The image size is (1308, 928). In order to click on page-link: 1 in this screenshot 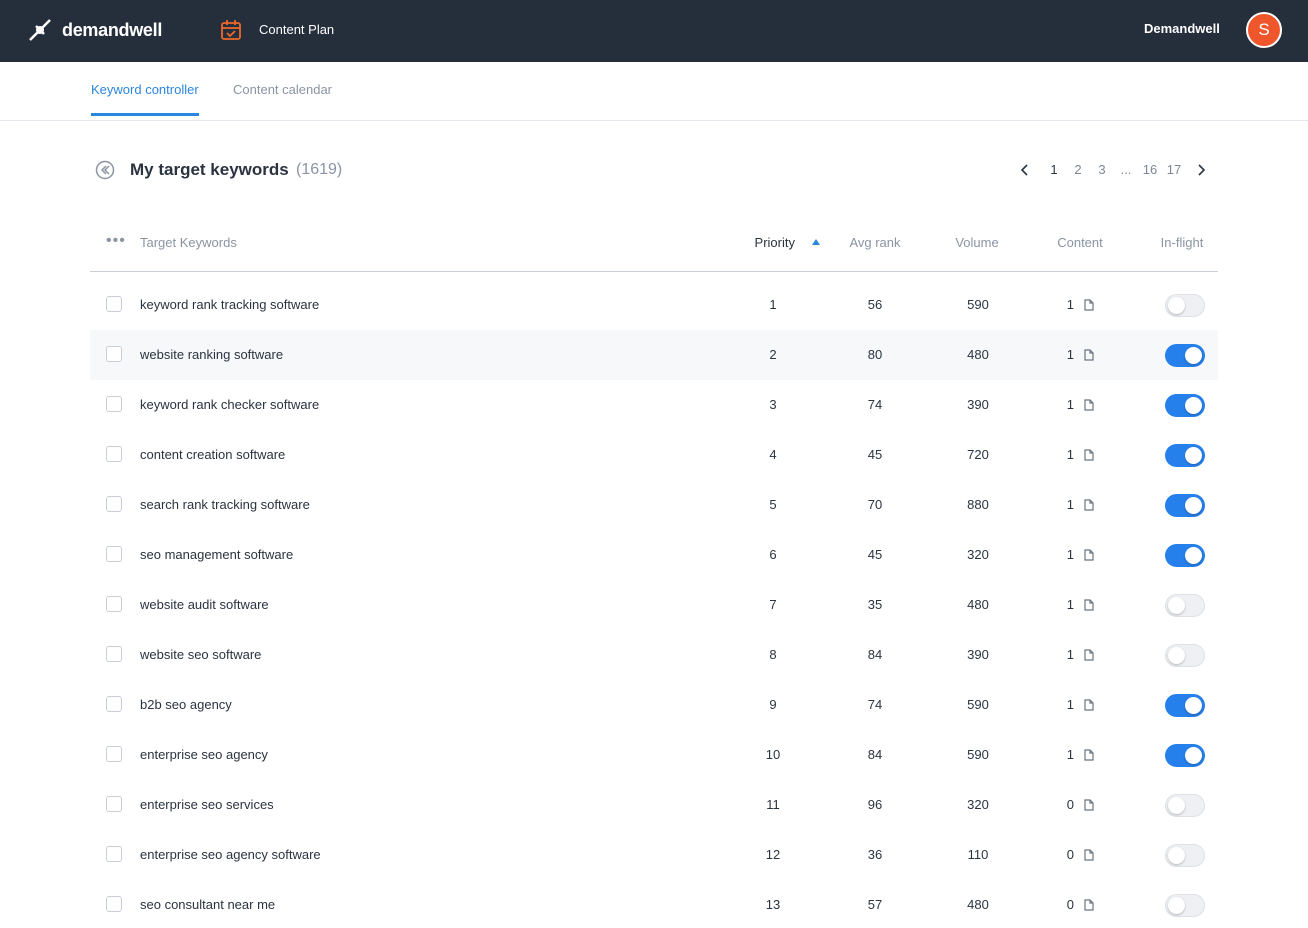, I will do `click(1054, 169)`.